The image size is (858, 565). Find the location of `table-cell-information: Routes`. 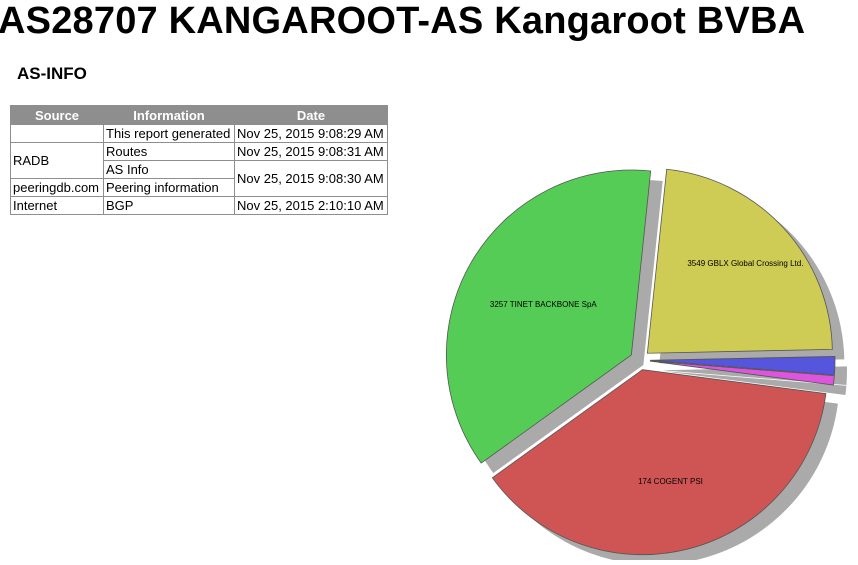

table-cell-information: Routes is located at coordinates (169, 151).